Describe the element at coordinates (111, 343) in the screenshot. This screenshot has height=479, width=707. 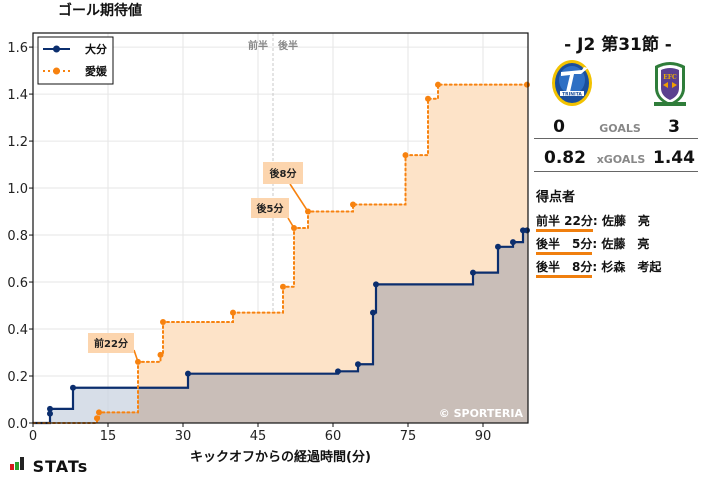
I see `svg-text: 前22分` at that location.